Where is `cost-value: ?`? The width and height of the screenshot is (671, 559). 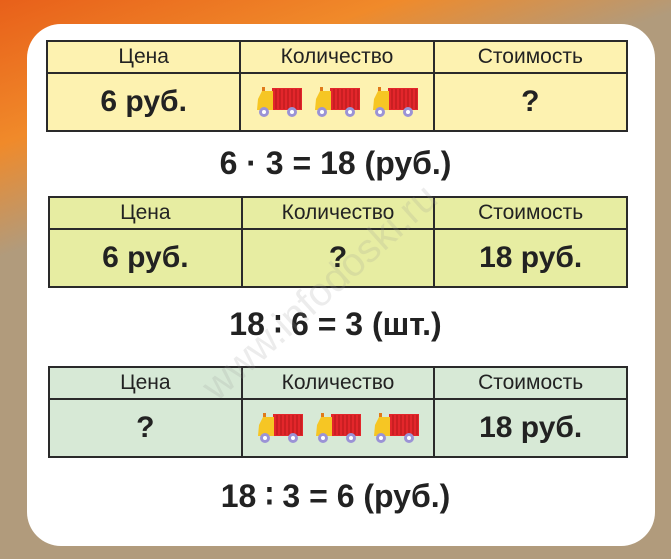
cost-value: ? is located at coordinates (530, 102).